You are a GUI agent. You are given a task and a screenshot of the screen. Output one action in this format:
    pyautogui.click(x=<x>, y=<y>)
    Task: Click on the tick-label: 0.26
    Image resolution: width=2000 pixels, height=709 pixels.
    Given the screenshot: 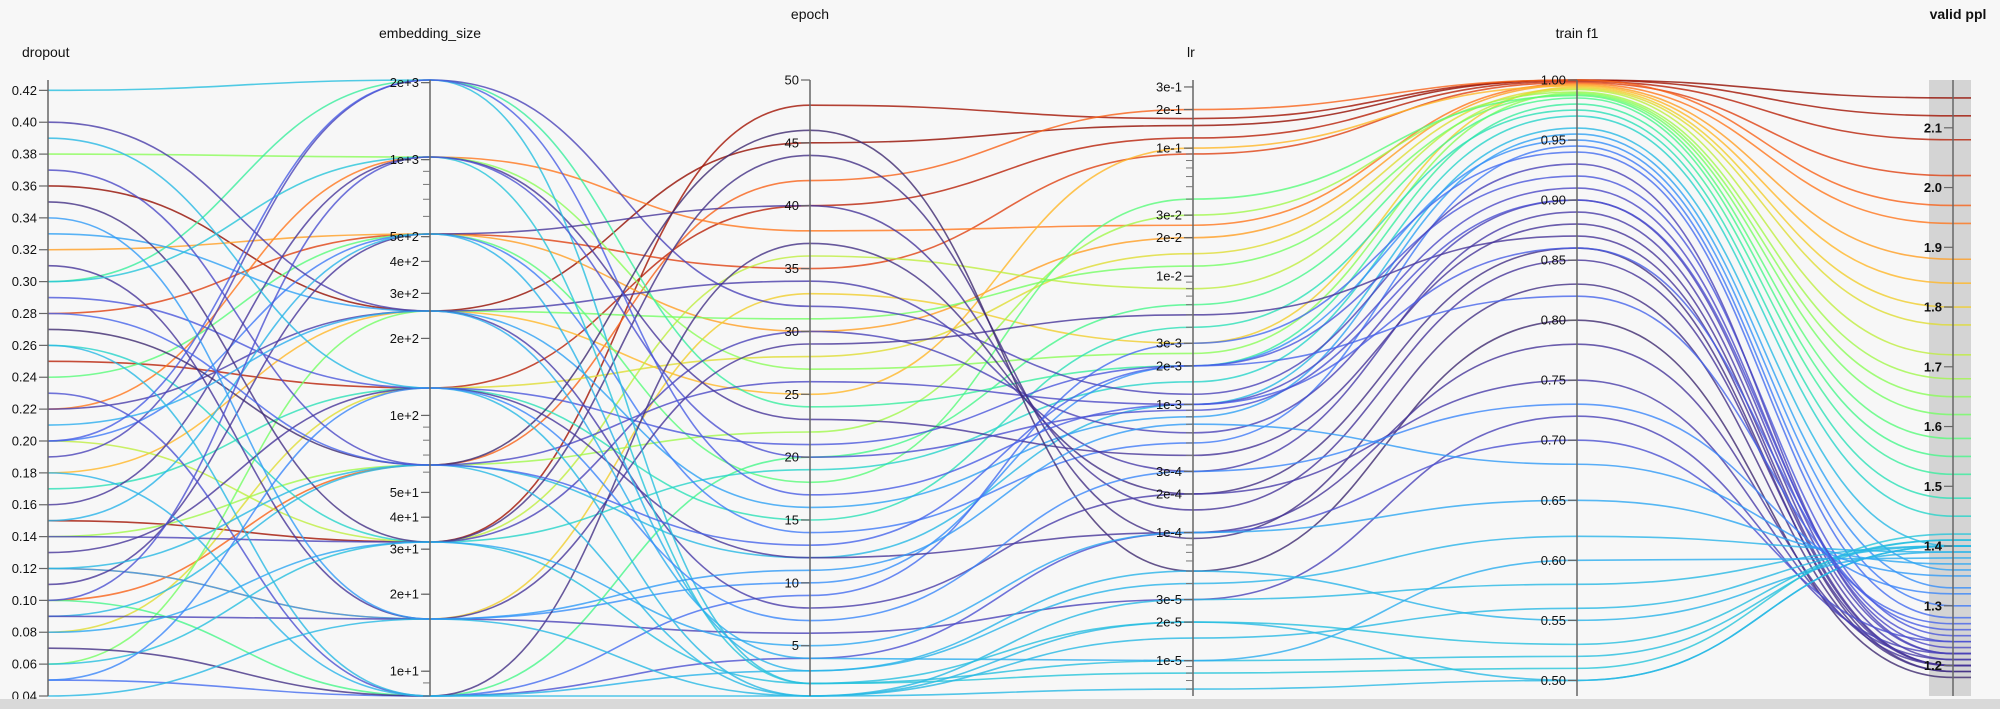 What is the action you would take?
    pyautogui.click(x=24, y=345)
    